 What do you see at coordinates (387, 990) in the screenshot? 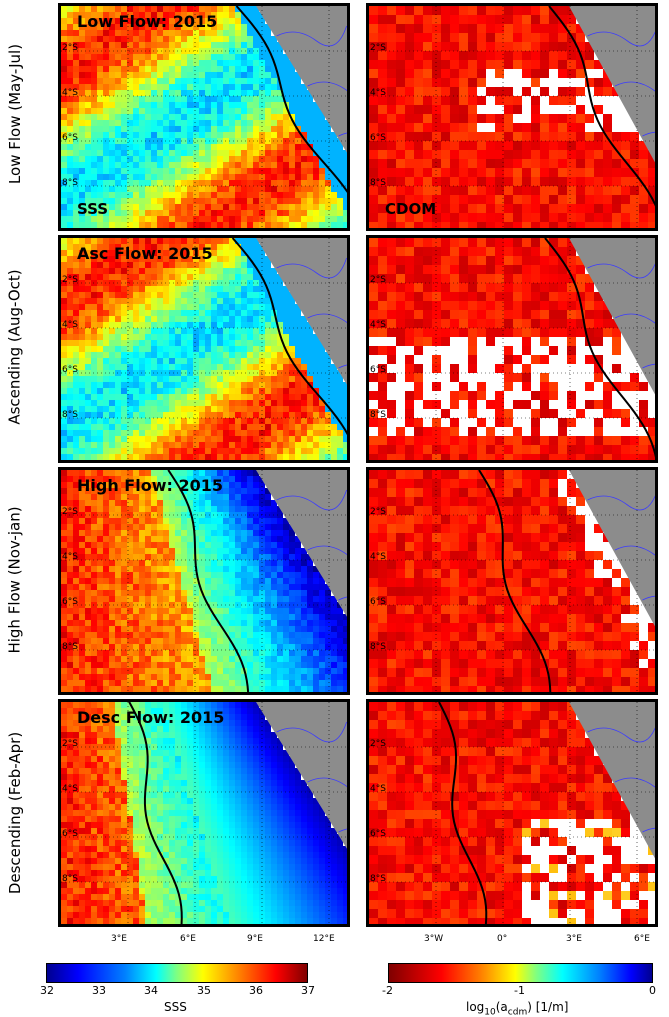
I see `cdom-cb-tick: -2` at bounding box center [387, 990].